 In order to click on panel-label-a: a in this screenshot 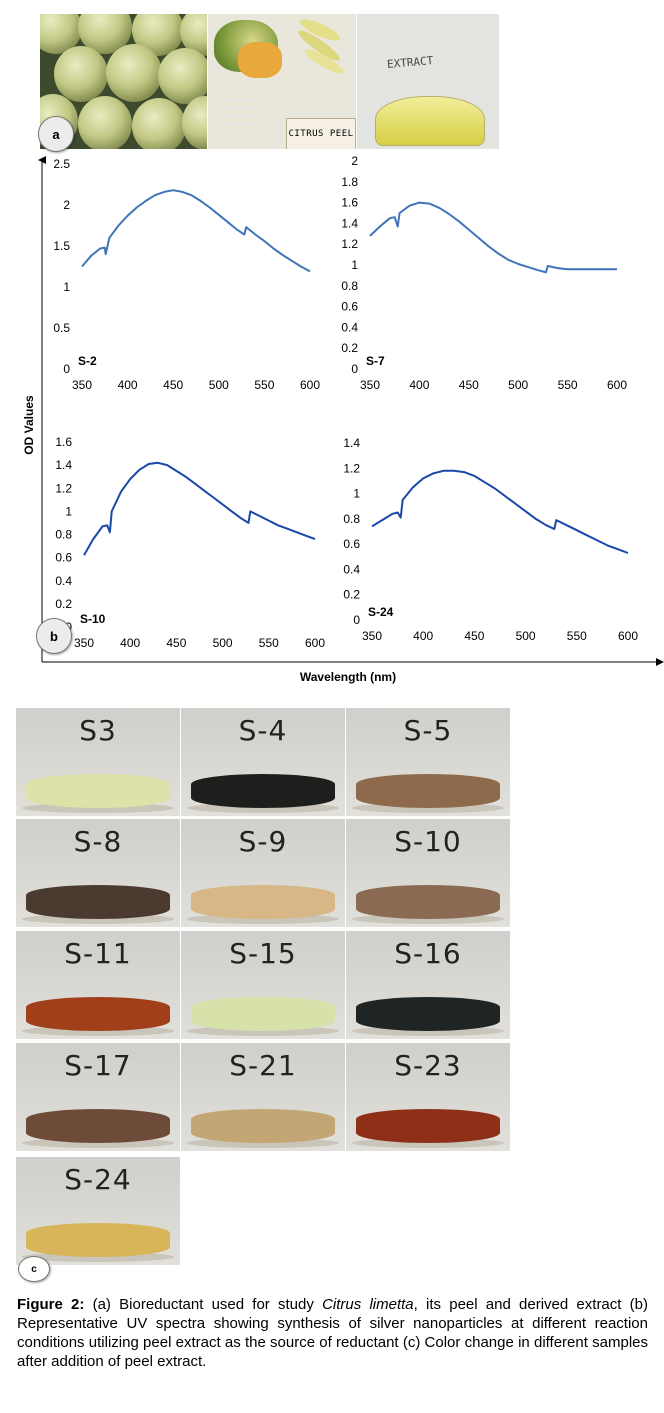, I will do `click(56, 134)`.